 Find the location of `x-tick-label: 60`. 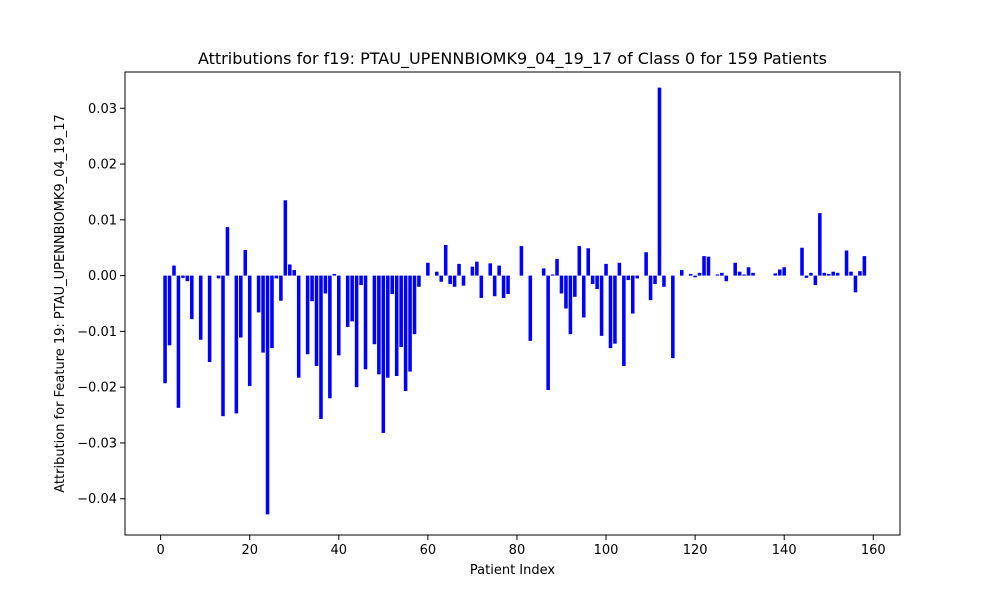

x-tick-label: 60 is located at coordinates (428, 550).